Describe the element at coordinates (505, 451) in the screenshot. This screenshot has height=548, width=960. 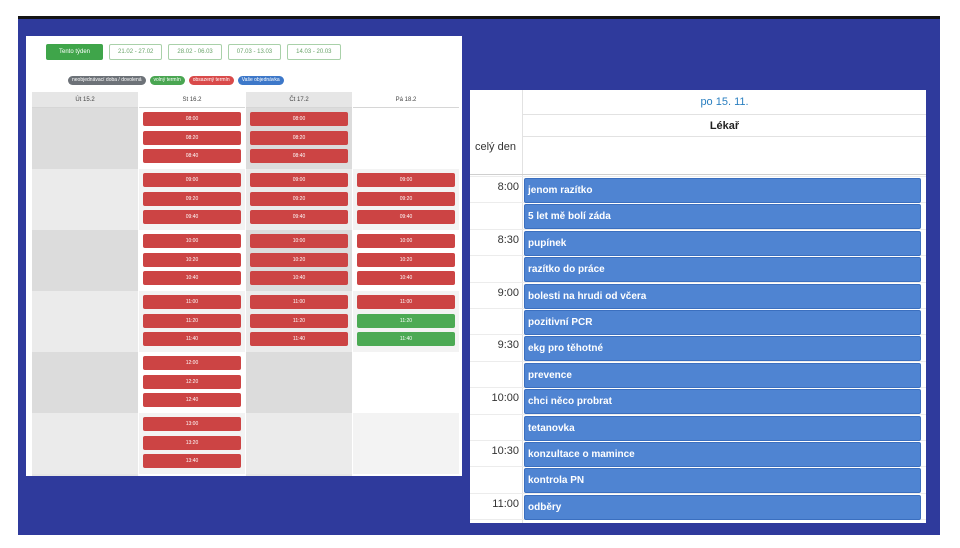
I see `time-label: 10:30` at that location.